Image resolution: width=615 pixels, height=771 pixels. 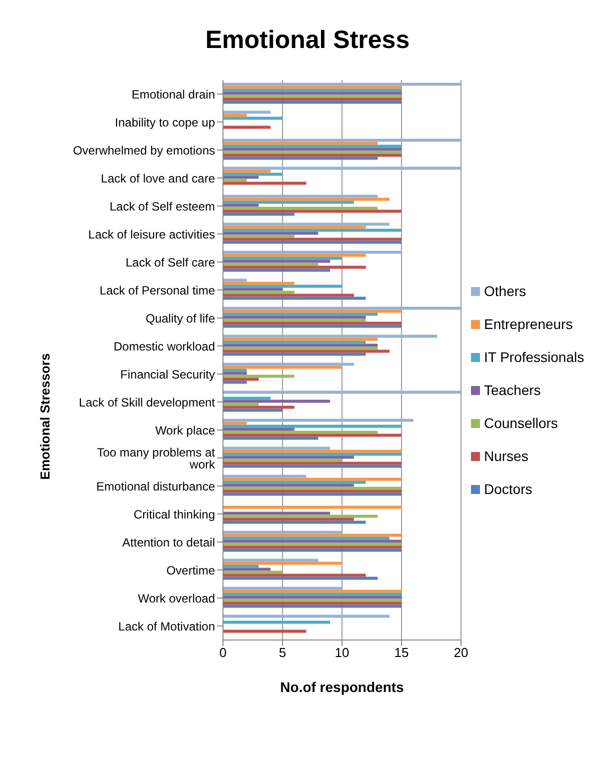 I want to click on y-tick-label: Inability to cope up, so click(x=165, y=122).